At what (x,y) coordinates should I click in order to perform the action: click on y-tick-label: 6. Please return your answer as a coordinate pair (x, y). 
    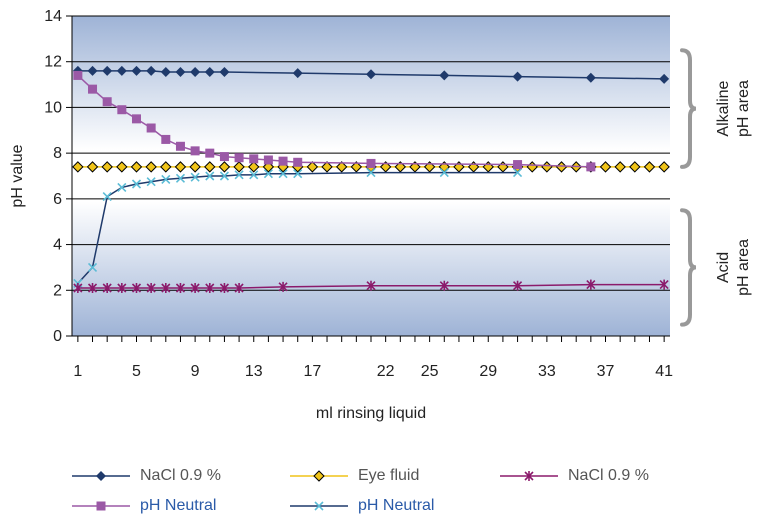
    Looking at the image, I should click on (57, 199).